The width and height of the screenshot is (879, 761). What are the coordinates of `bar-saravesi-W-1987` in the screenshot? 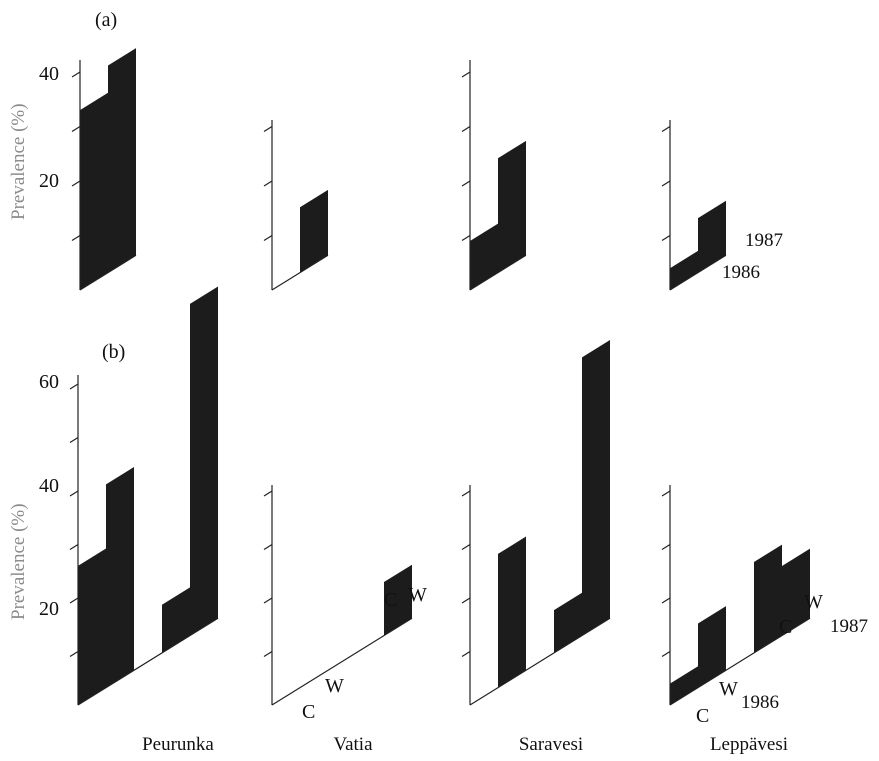 It's located at (596, 488).